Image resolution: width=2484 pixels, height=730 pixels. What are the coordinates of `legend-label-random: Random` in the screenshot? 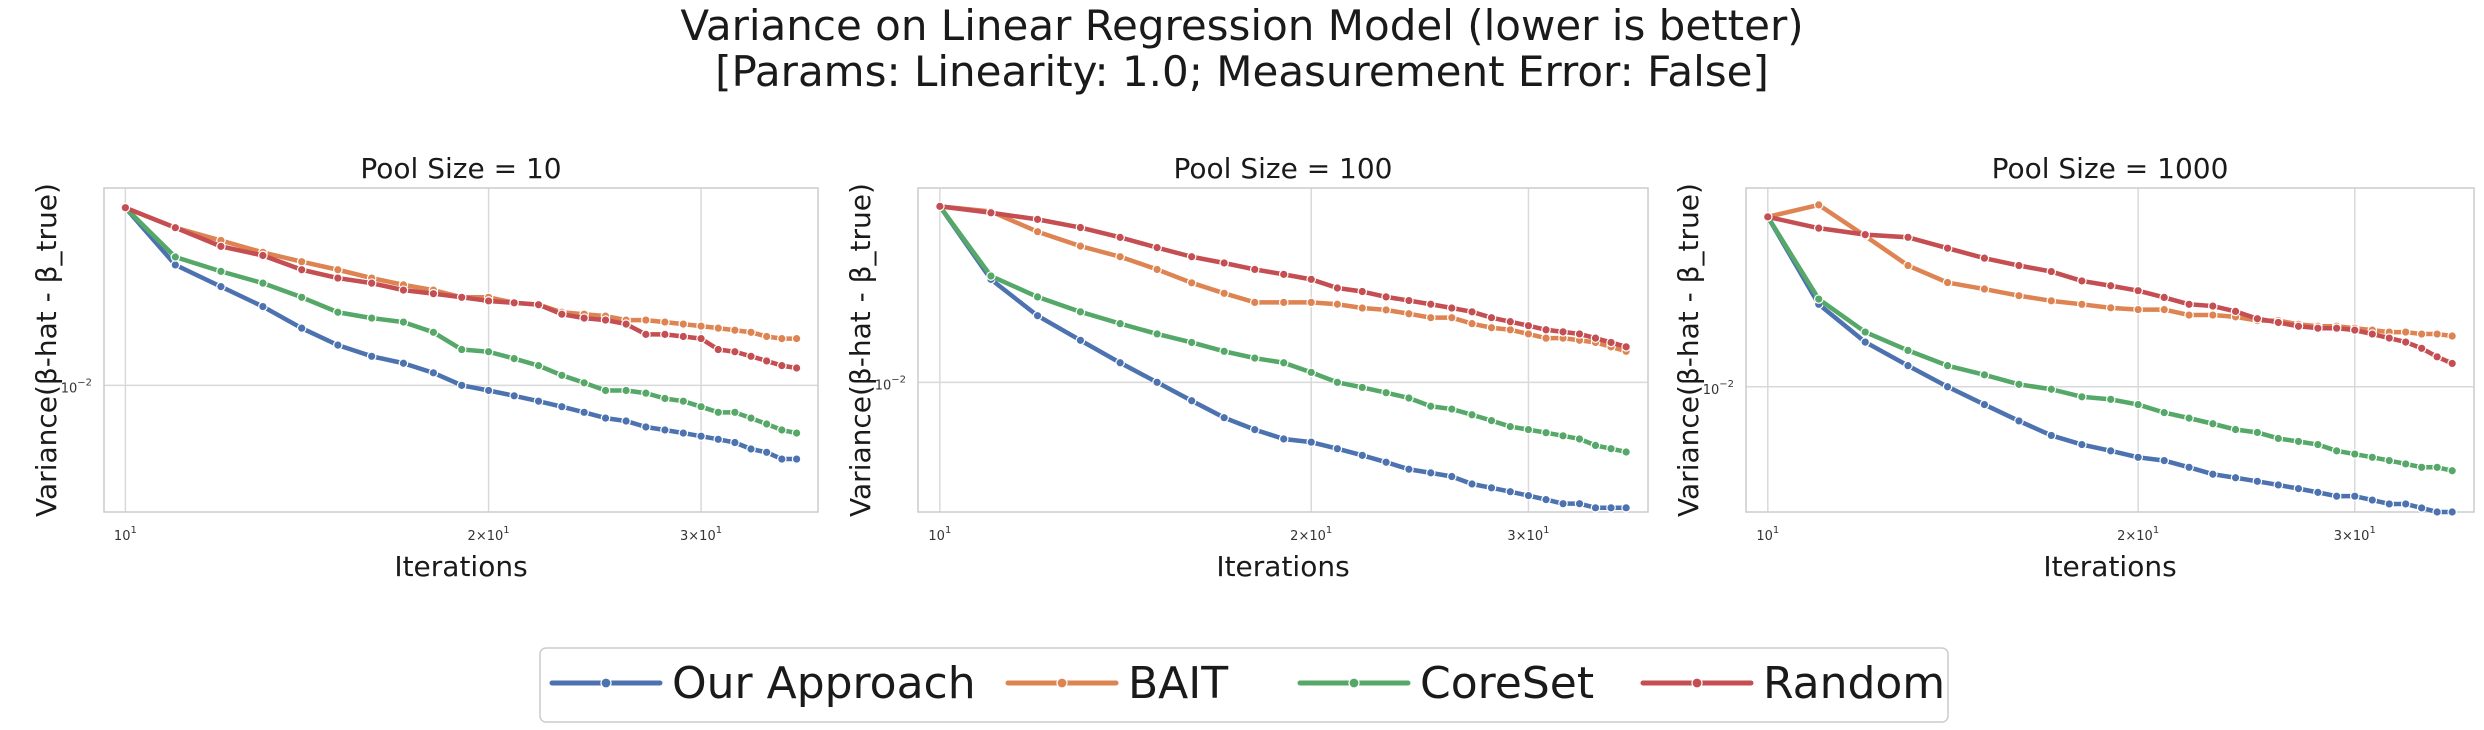 It's located at (1854, 683).